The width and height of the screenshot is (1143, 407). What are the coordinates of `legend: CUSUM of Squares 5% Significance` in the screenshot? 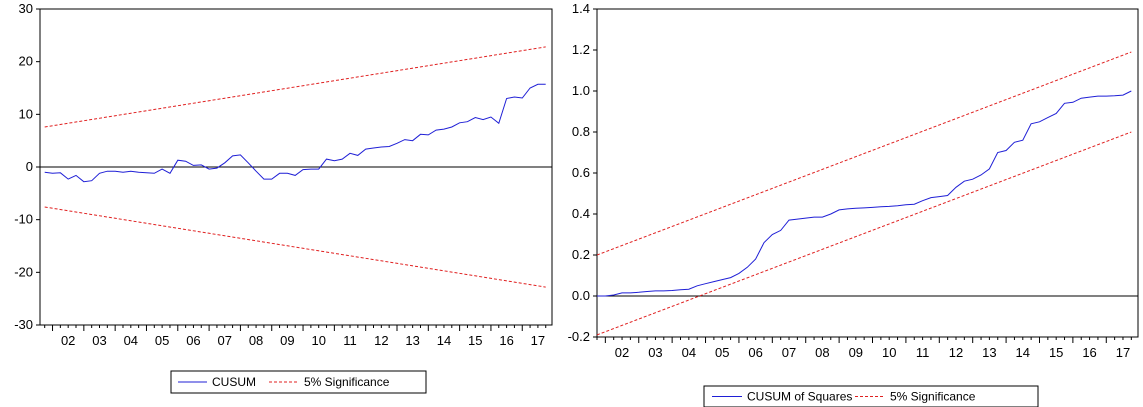 It's located at (871, 396).